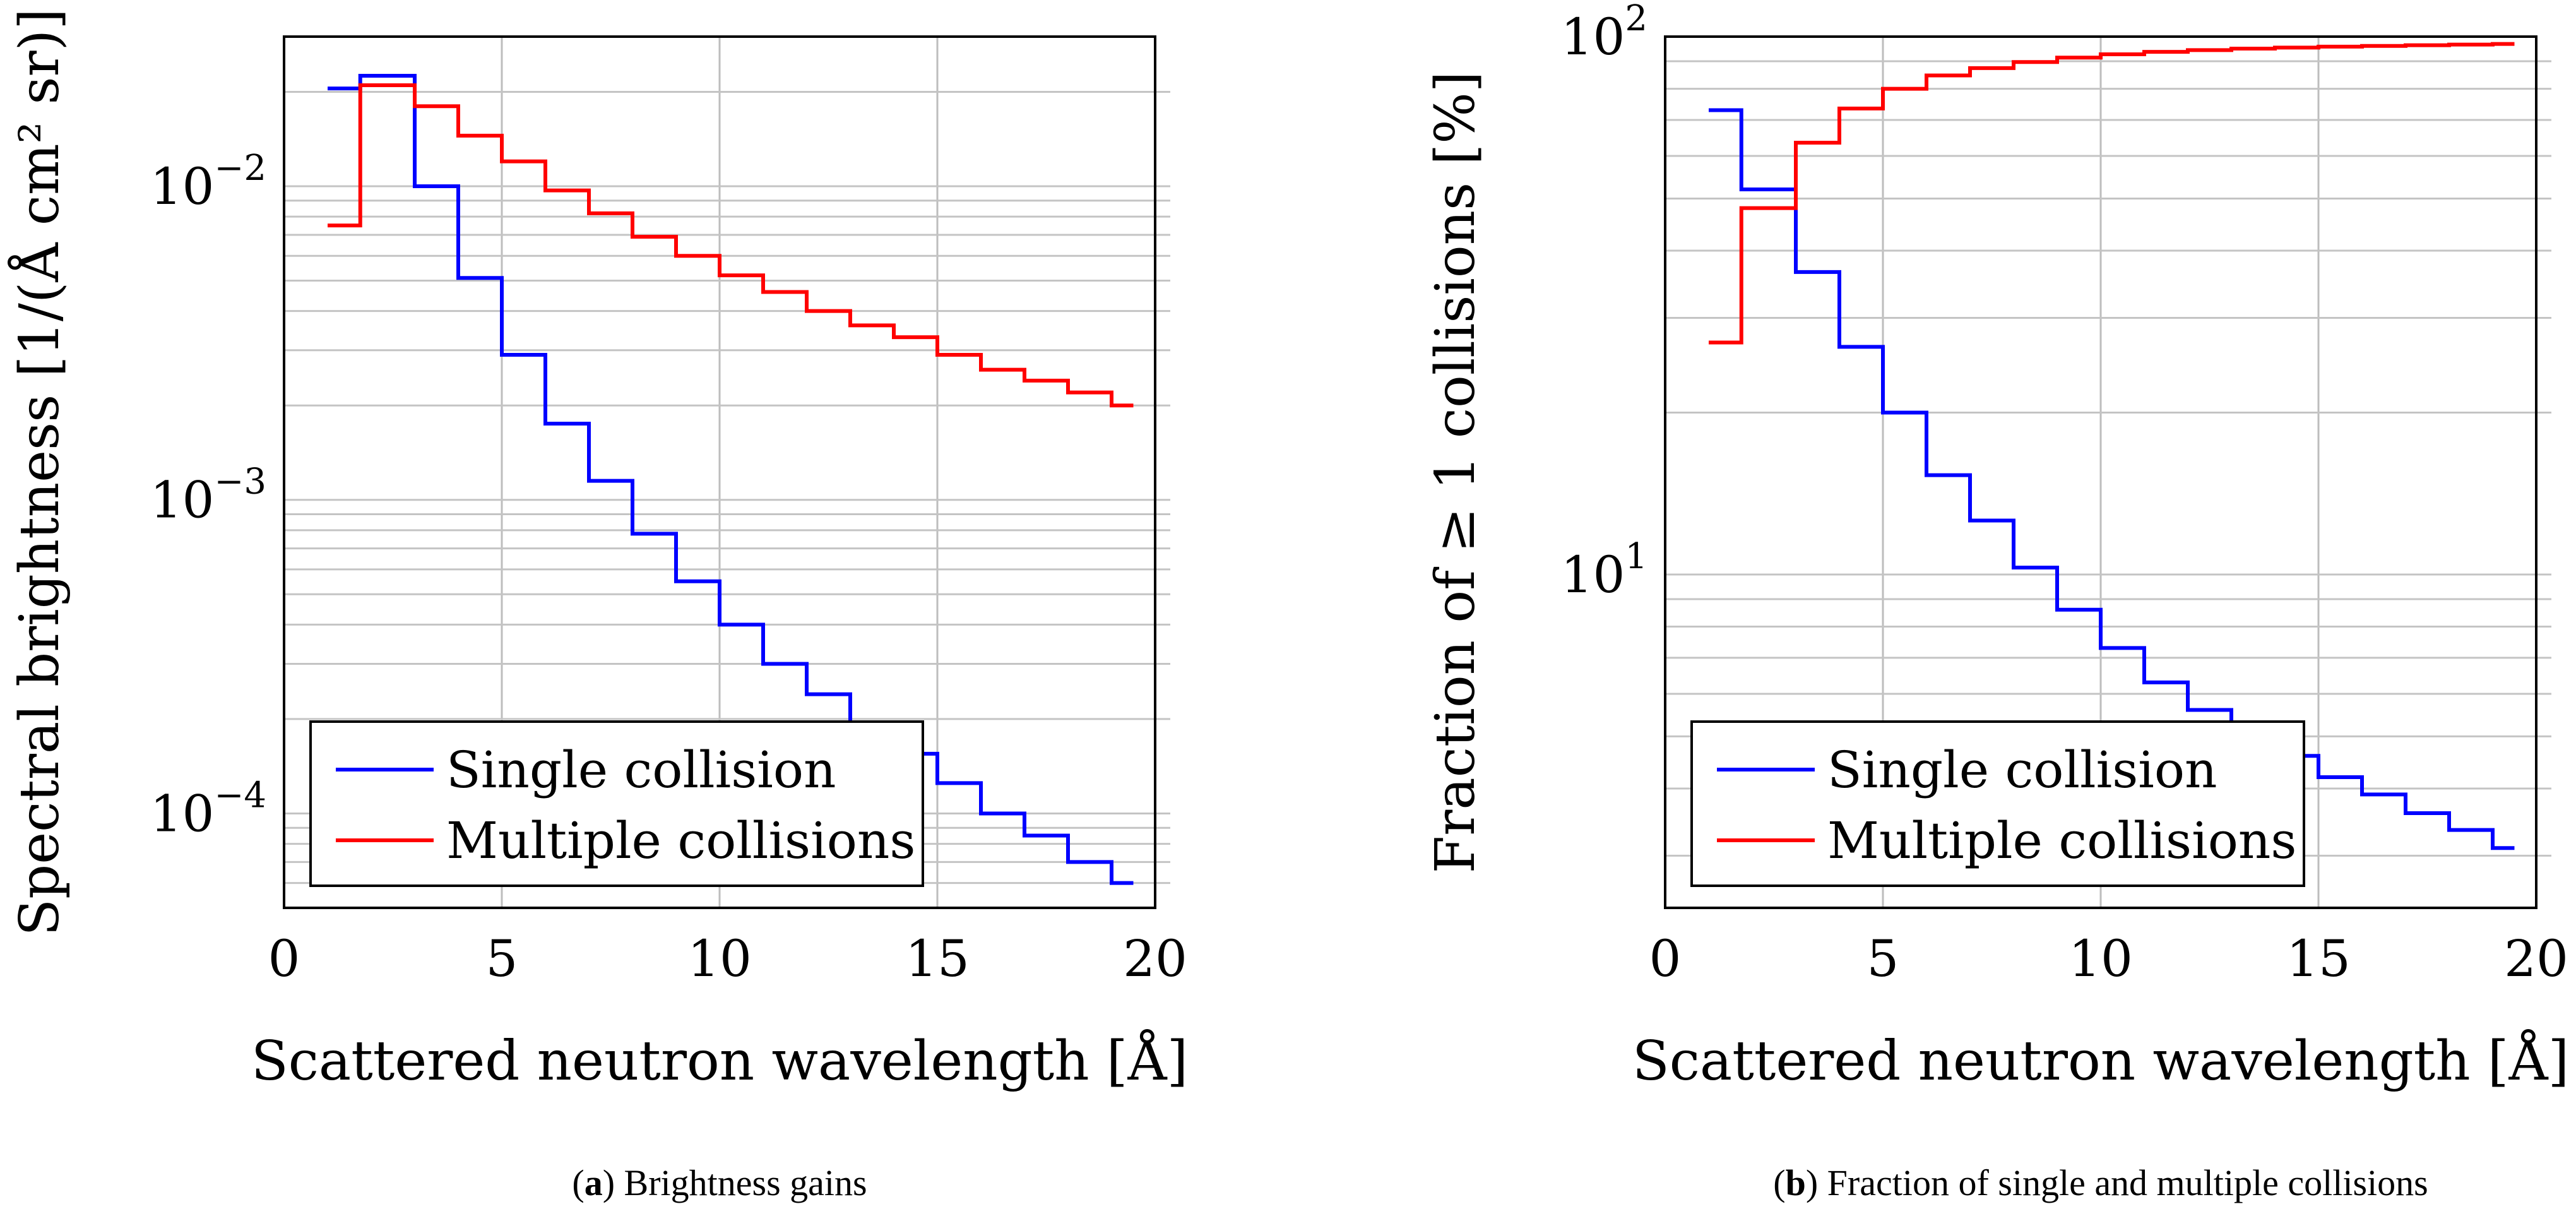 This screenshot has height=1221, width=2576. I want to click on y-axis-label: Fraction of ≥ 1 collisions [%], so click(1455, 472).